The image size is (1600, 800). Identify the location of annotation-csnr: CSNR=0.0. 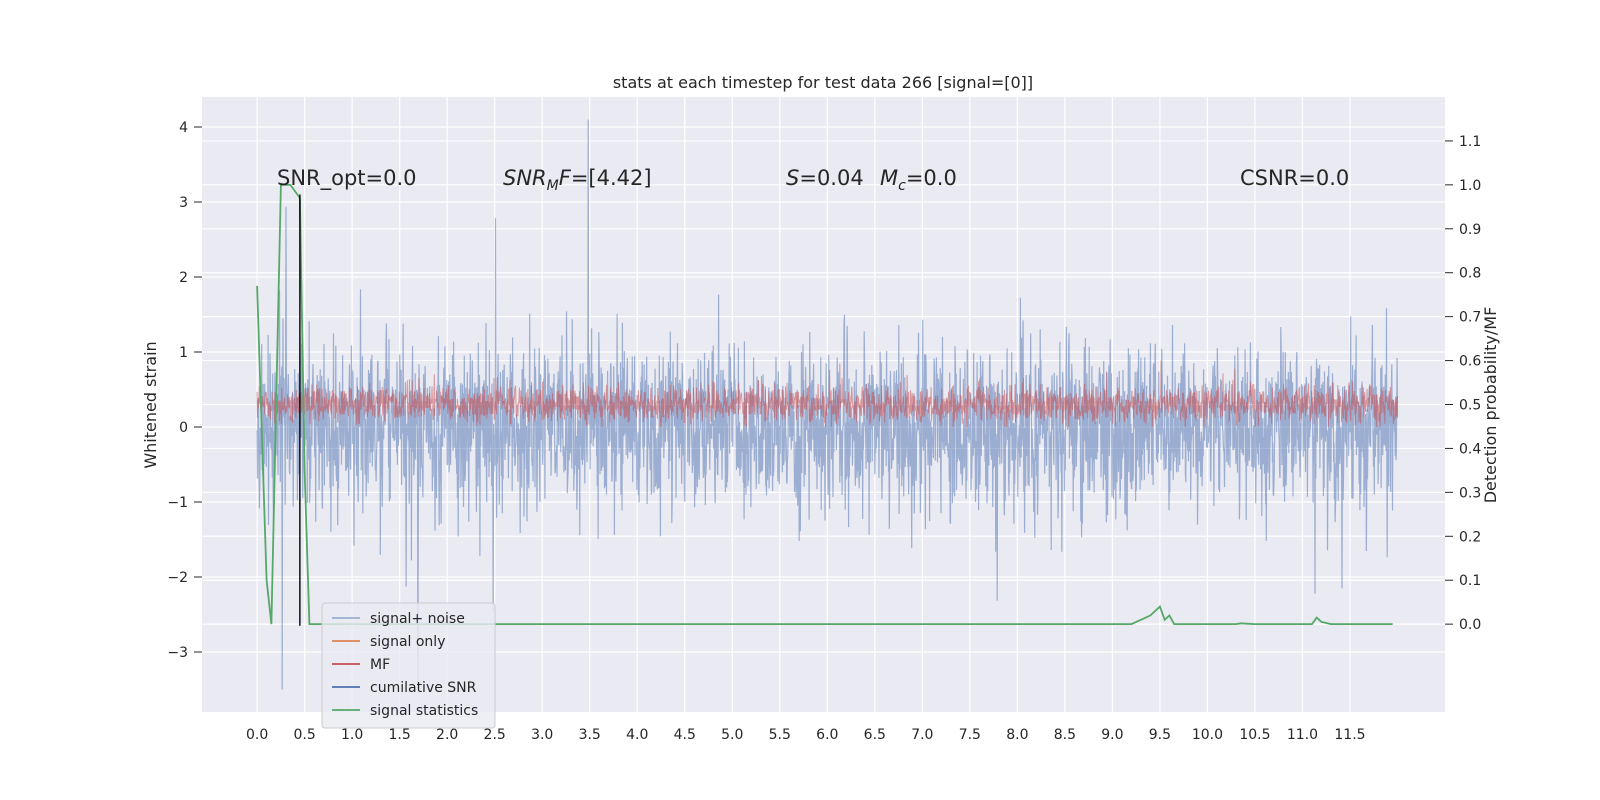
(1294, 178).